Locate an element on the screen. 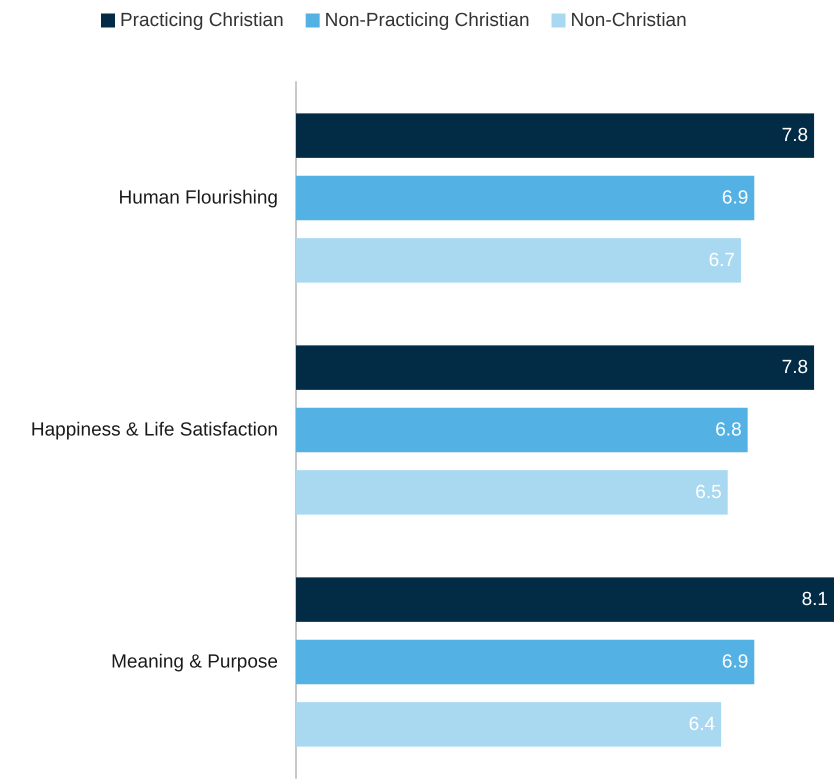 This screenshot has height=784, width=840. y-tick-label: Happiness & Life Satisfaction is located at coordinates (154, 430).